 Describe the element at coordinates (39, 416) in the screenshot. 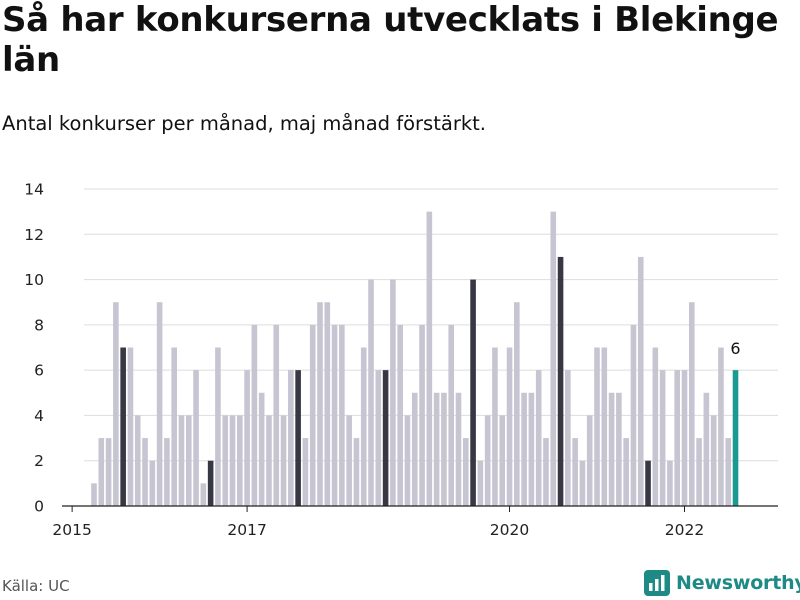

I see `y-tick-label: 4` at that location.